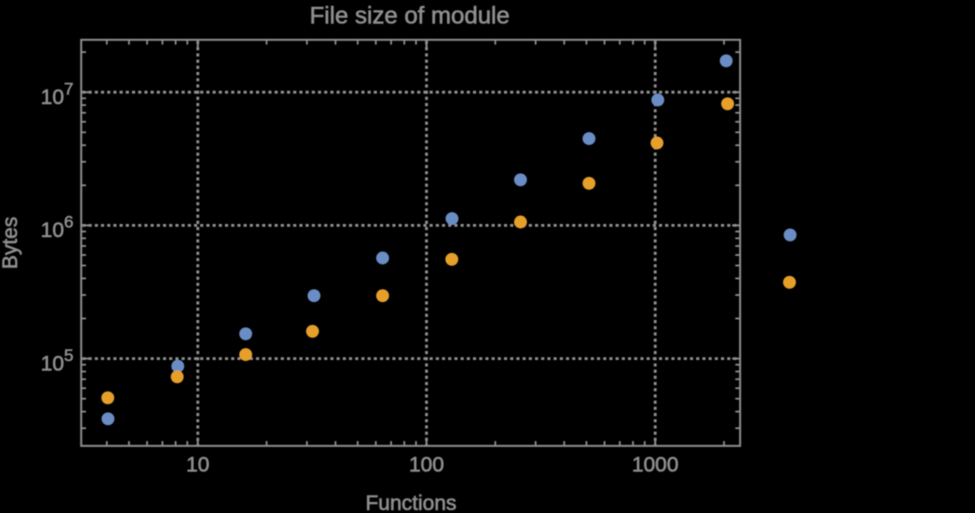 This screenshot has width=975, height=513. I want to click on svg-text: File size of module, so click(410, 15).